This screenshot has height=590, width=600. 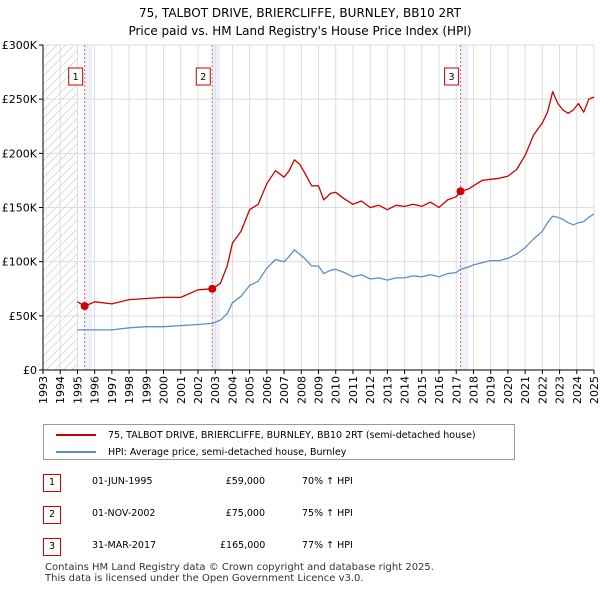 I want to click on x-tick-label: 2002, so click(x=198, y=390).